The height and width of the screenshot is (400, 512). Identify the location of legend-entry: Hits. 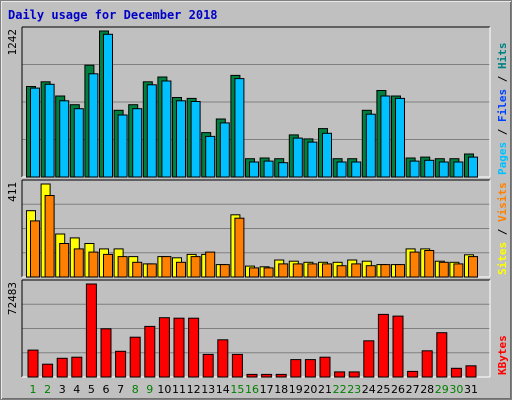
(502, 56).